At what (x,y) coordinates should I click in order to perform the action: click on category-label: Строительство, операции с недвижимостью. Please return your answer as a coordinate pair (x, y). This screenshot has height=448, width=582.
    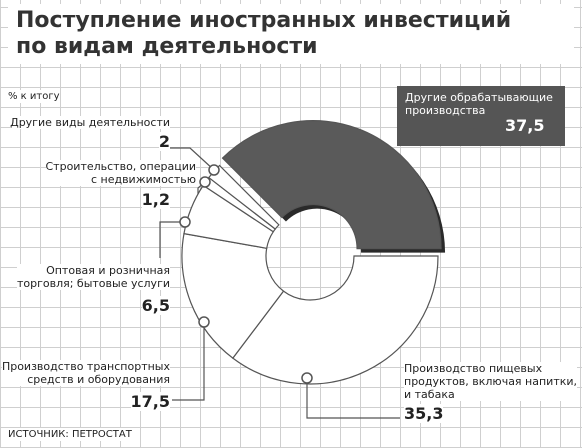
    Looking at the image, I should click on (120, 173).